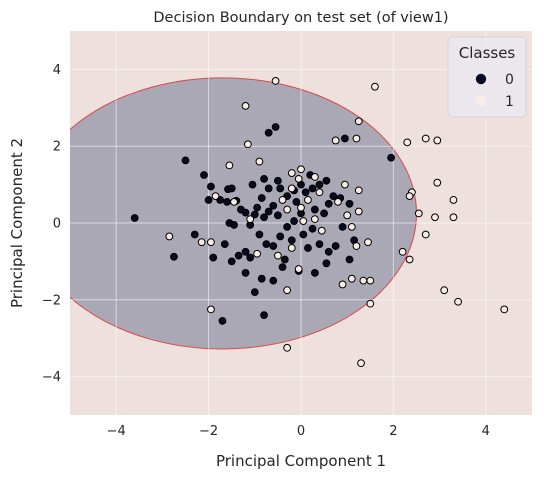 The image size is (544, 479). I want to click on x-tick-label: 4, so click(486, 431).